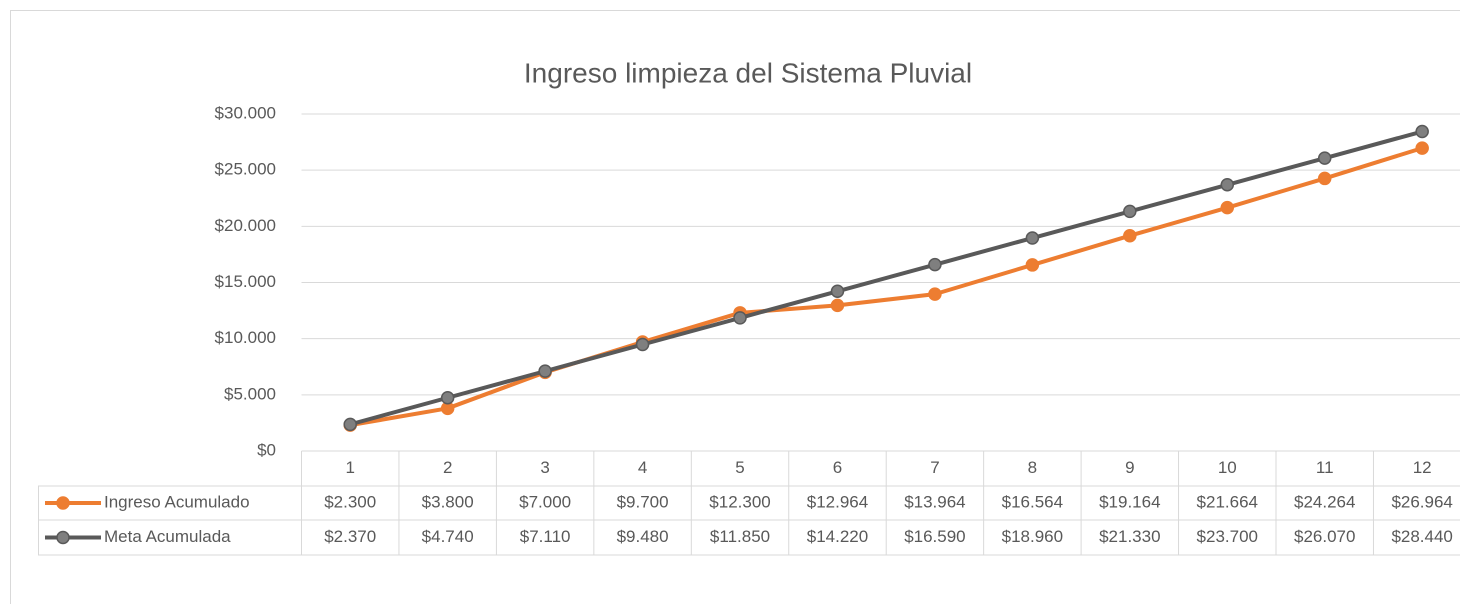 The width and height of the screenshot is (1460, 604). I want to click on x-tick-label: 4, so click(642, 467).